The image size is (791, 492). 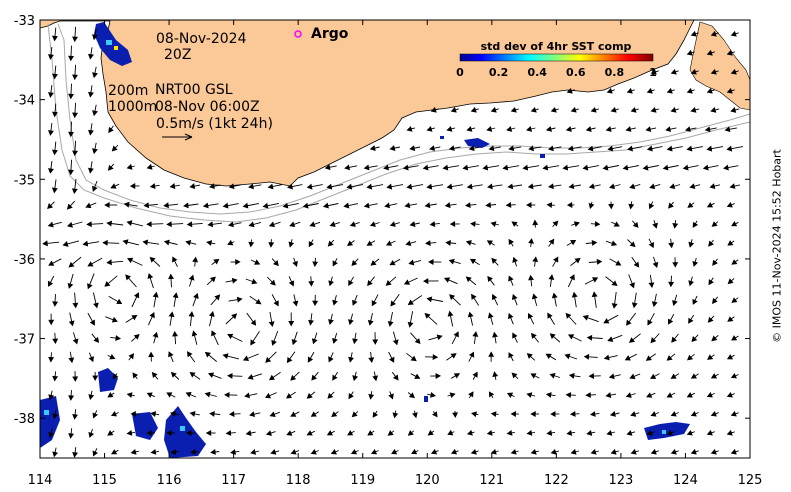 I want to click on y-tick-label: -33, so click(x=24, y=21).